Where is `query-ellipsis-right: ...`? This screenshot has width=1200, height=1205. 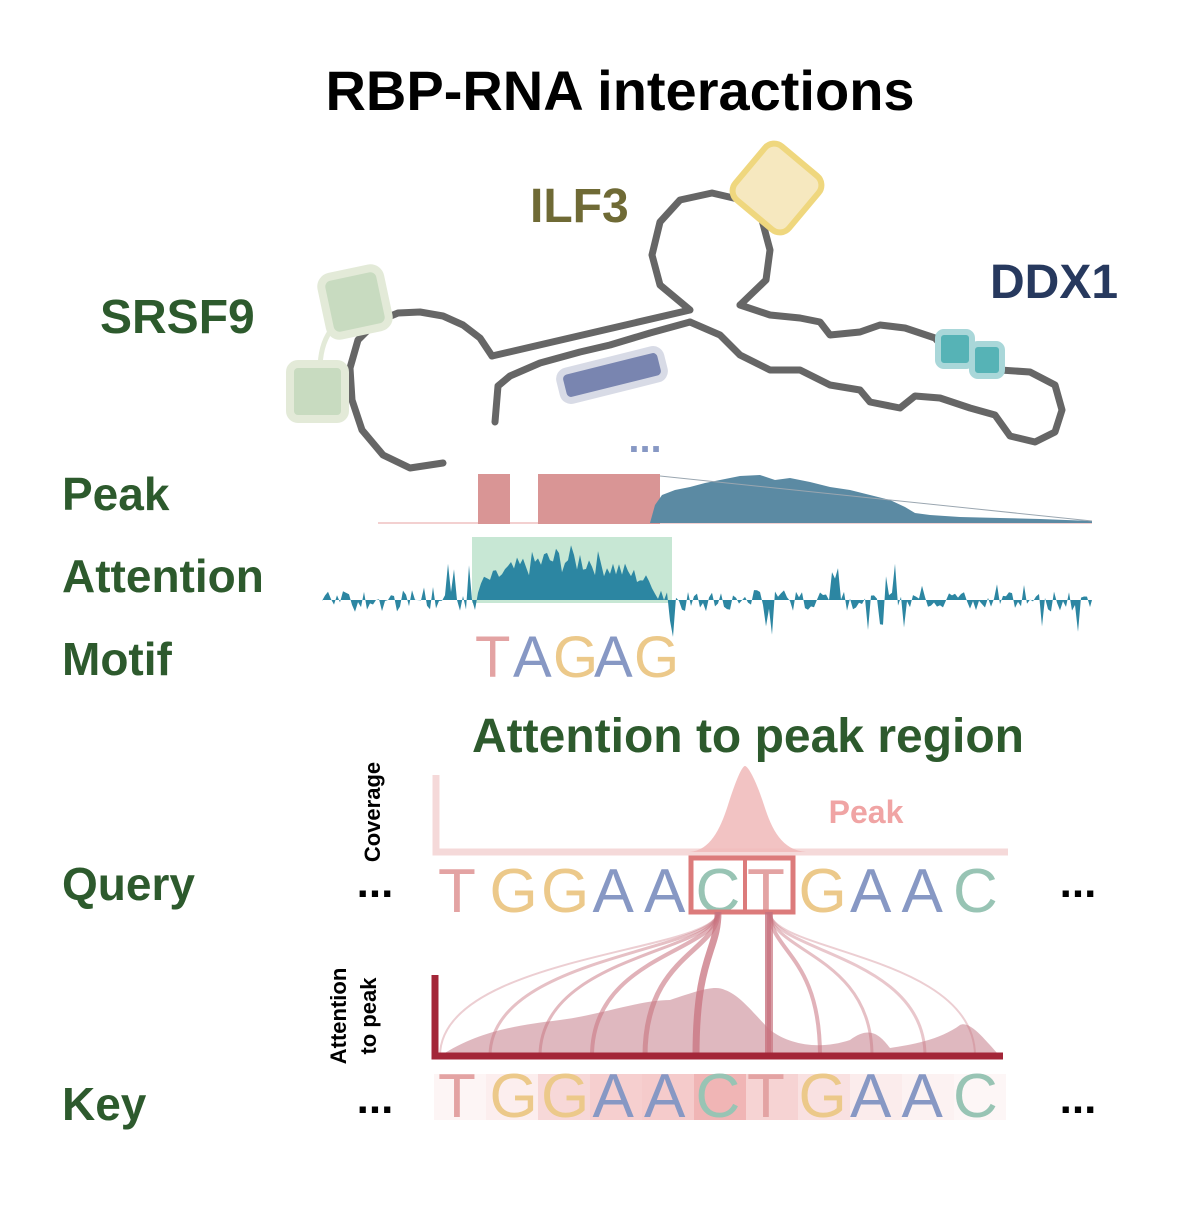 query-ellipsis-right: ... is located at coordinates (1078, 882).